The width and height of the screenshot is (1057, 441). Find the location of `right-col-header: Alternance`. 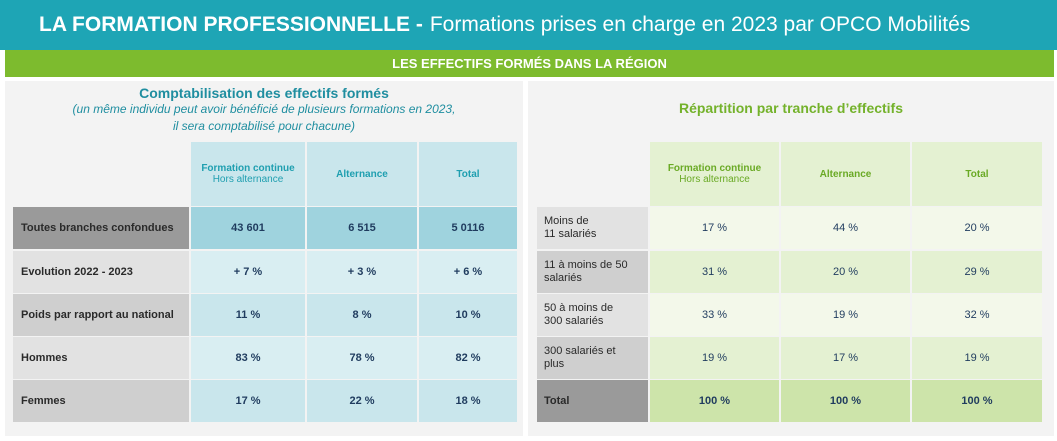

right-col-header: Alternance is located at coordinates (845, 174).